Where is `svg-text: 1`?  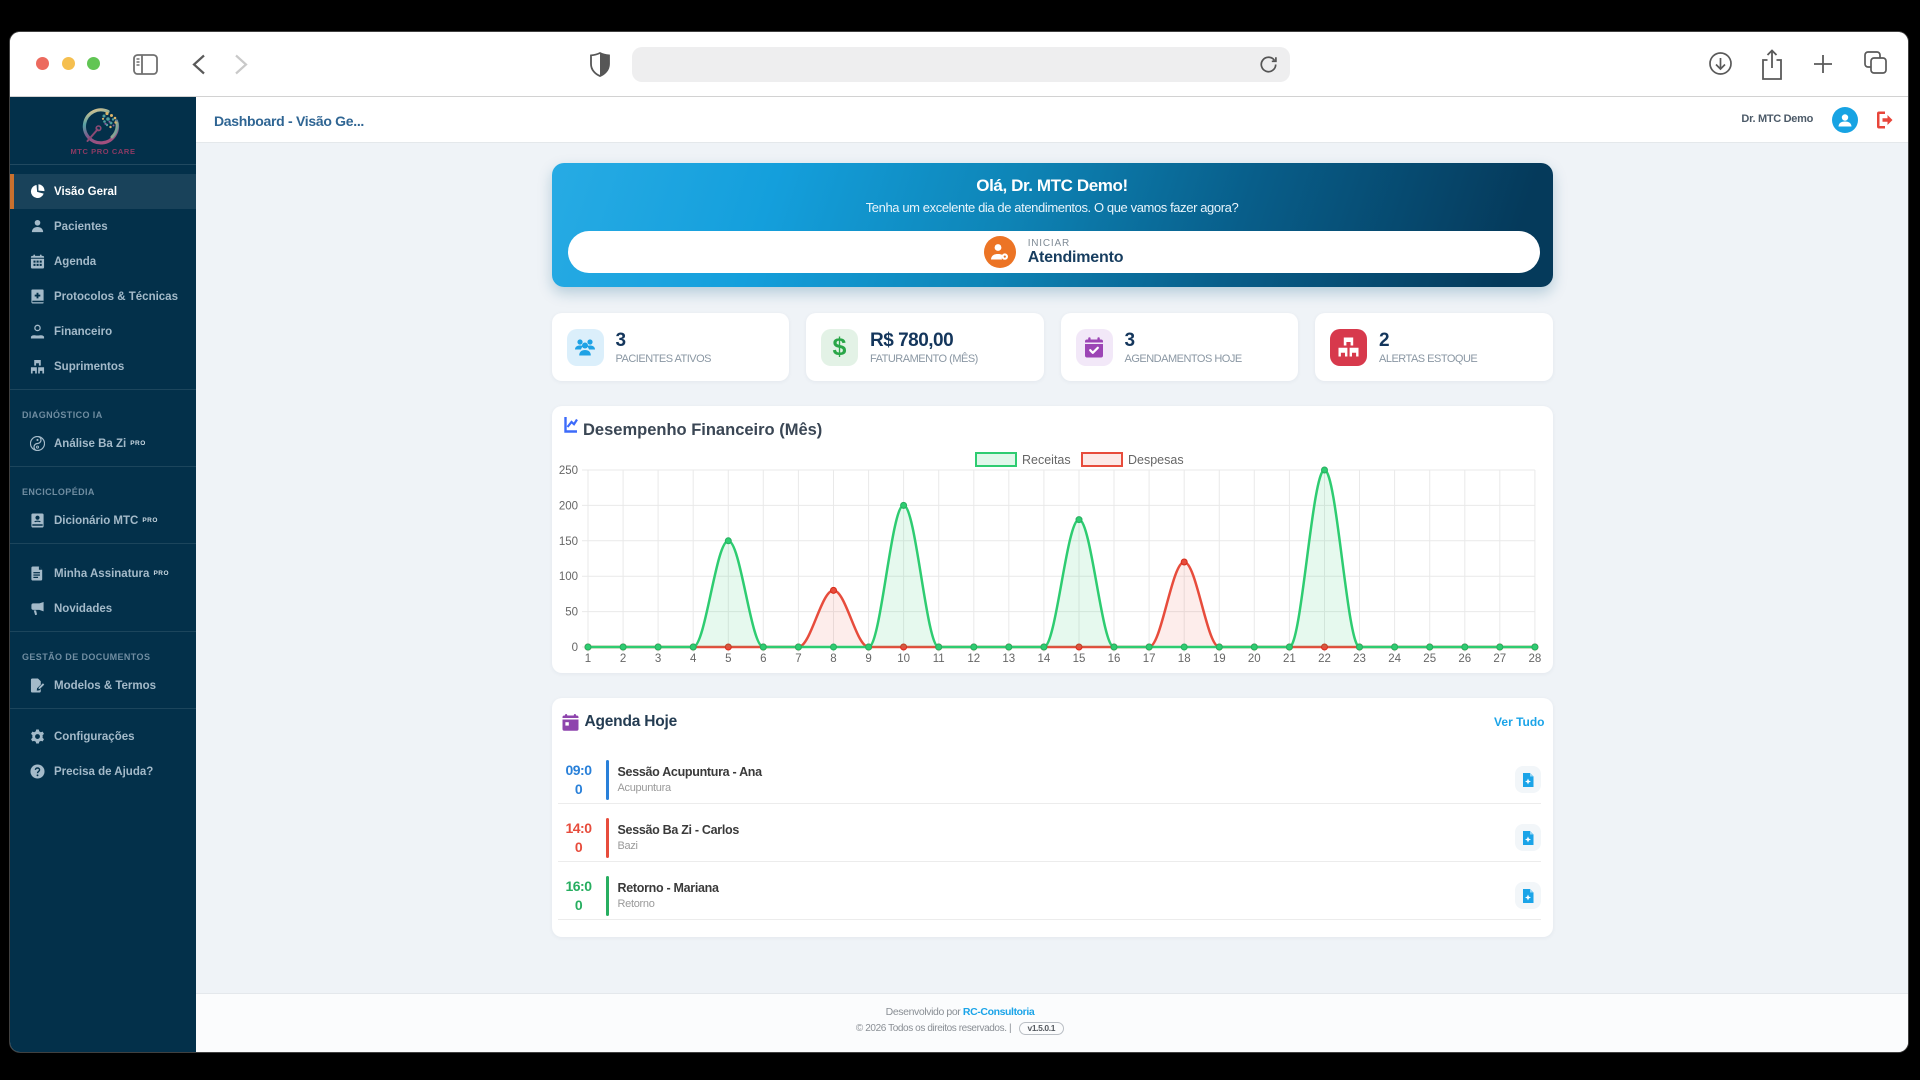 svg-text: 1 is located at coordinates (587, 659).